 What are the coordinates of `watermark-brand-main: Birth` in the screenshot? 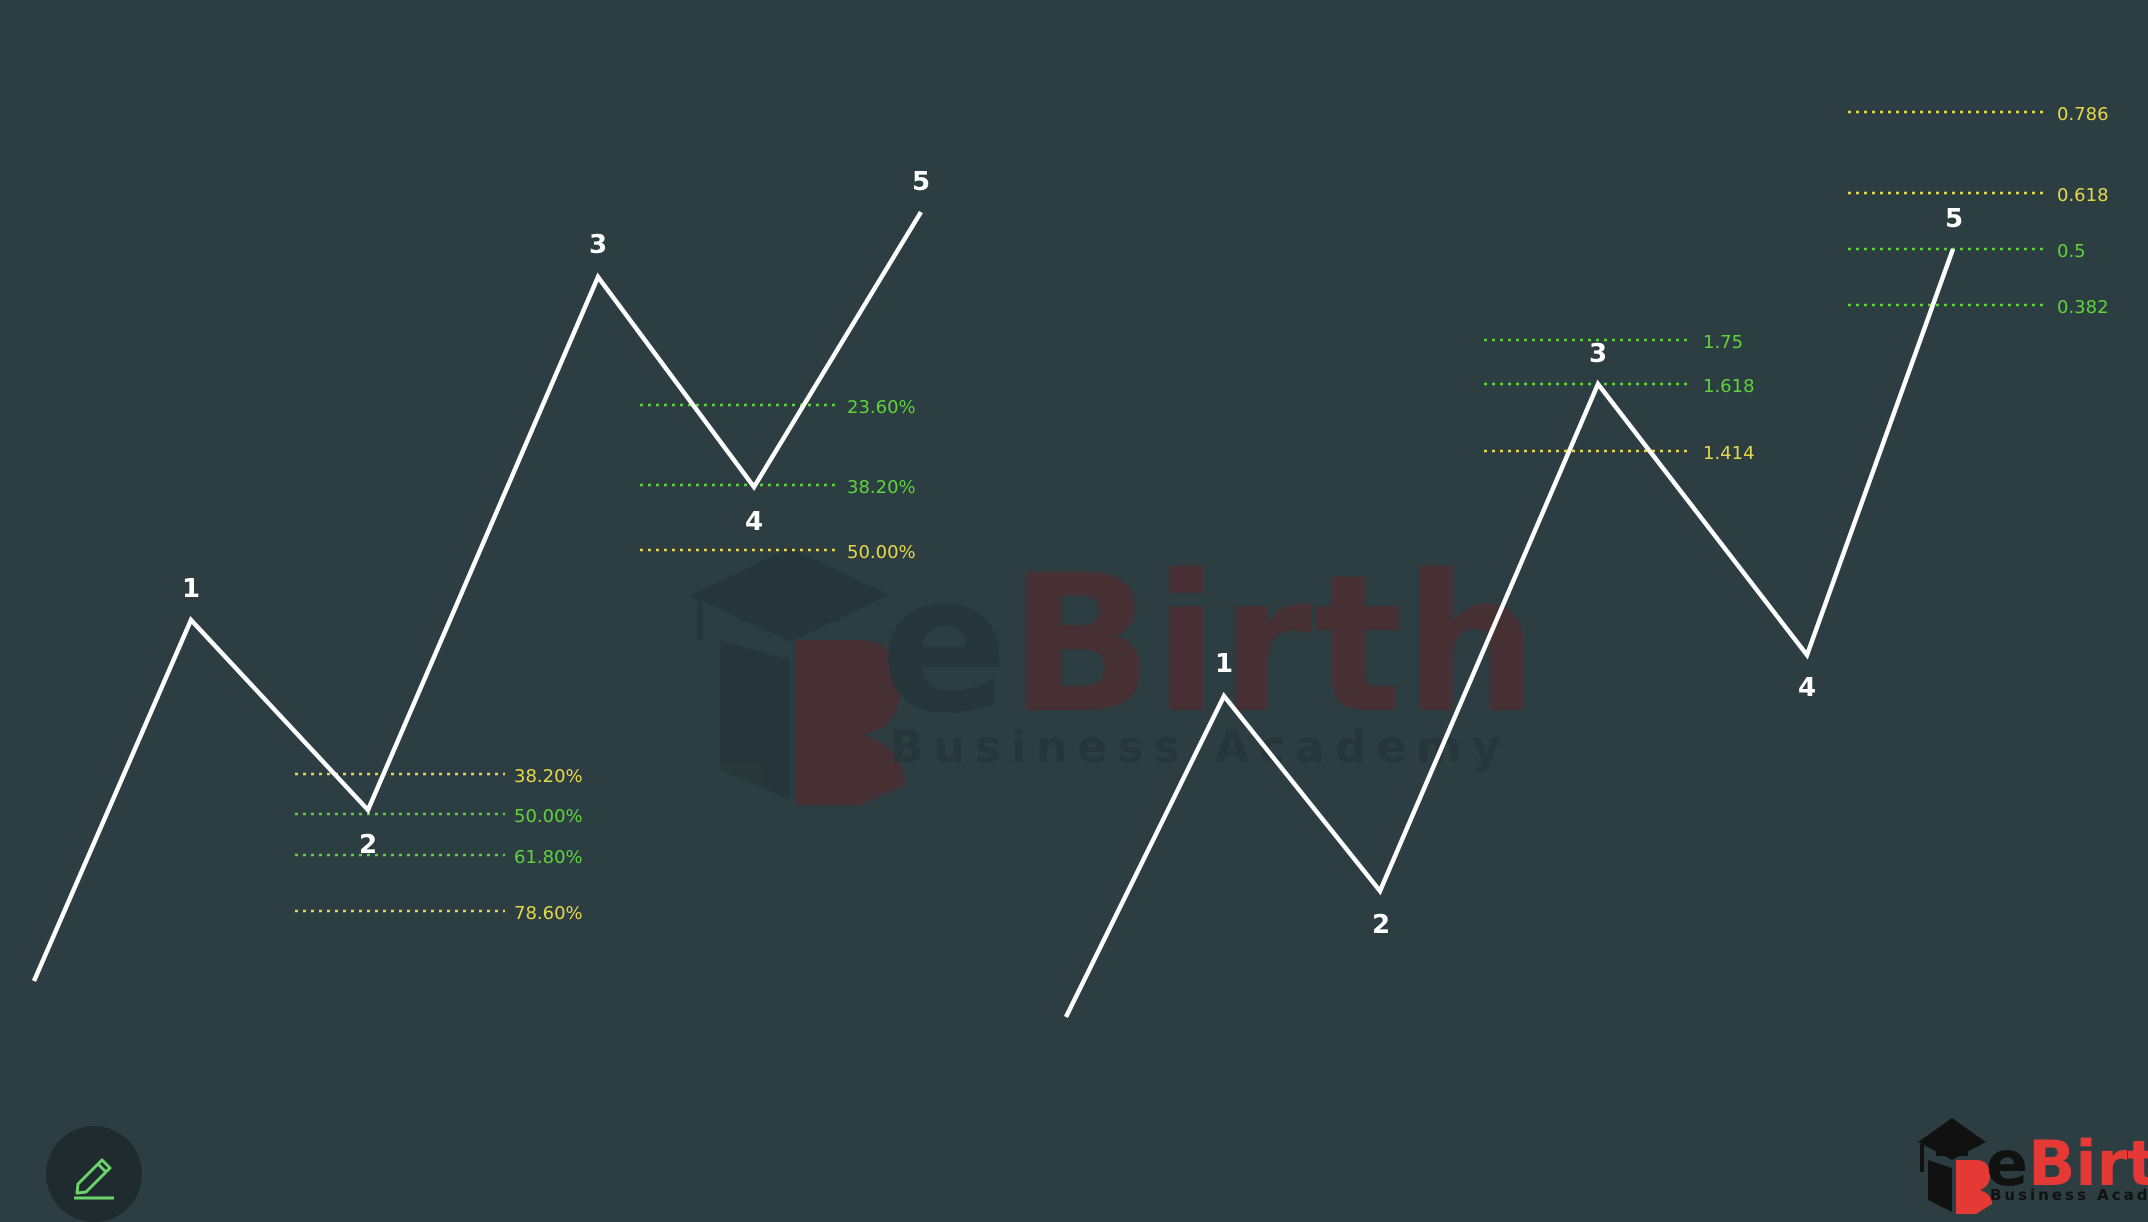 It's located at (1274, 644).